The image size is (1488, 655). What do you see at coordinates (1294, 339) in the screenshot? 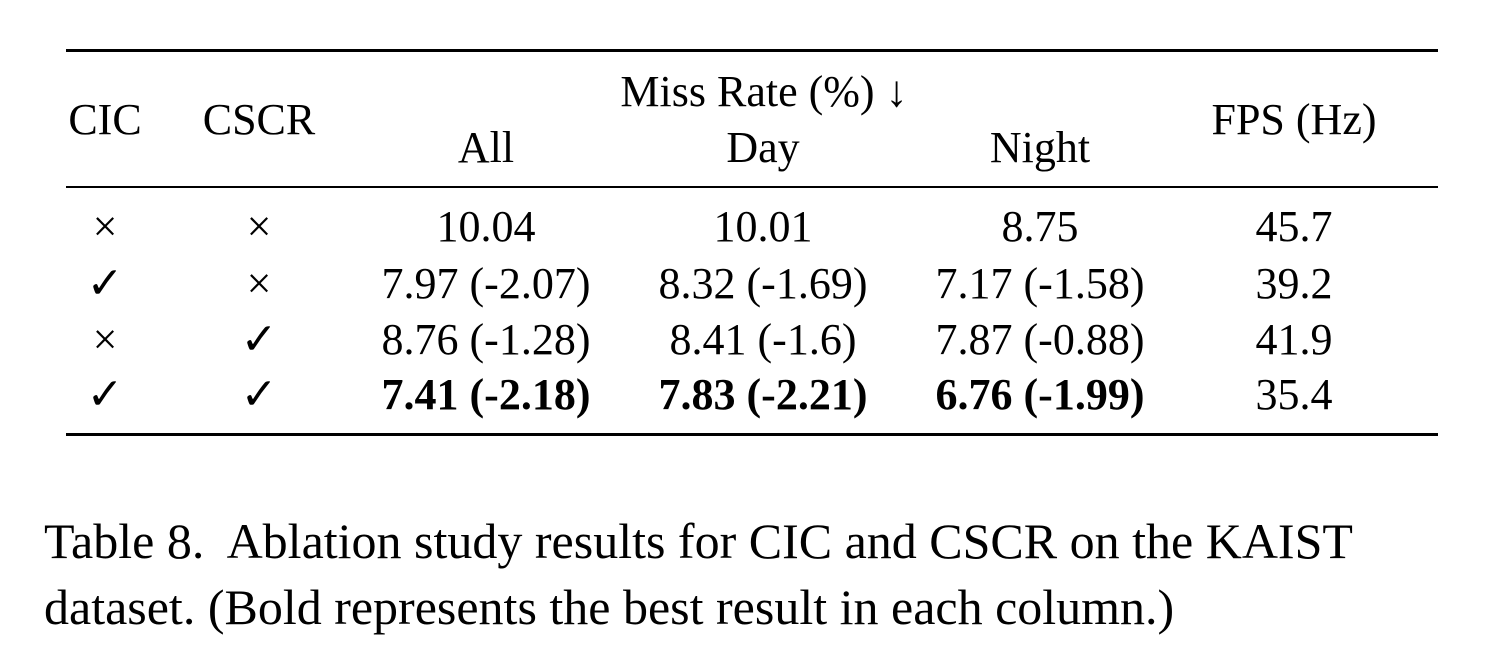
I see `cell-fps: 41.9` at bounding box center [1294, 339].